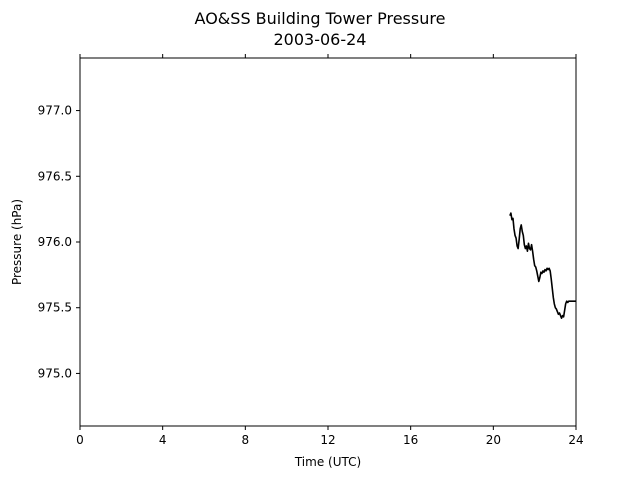 This screenshot has height=480, width=640. Describe the element at coordinates (55, 373) in the screenshot. I see `y-tick-label: 975.0` at that location.